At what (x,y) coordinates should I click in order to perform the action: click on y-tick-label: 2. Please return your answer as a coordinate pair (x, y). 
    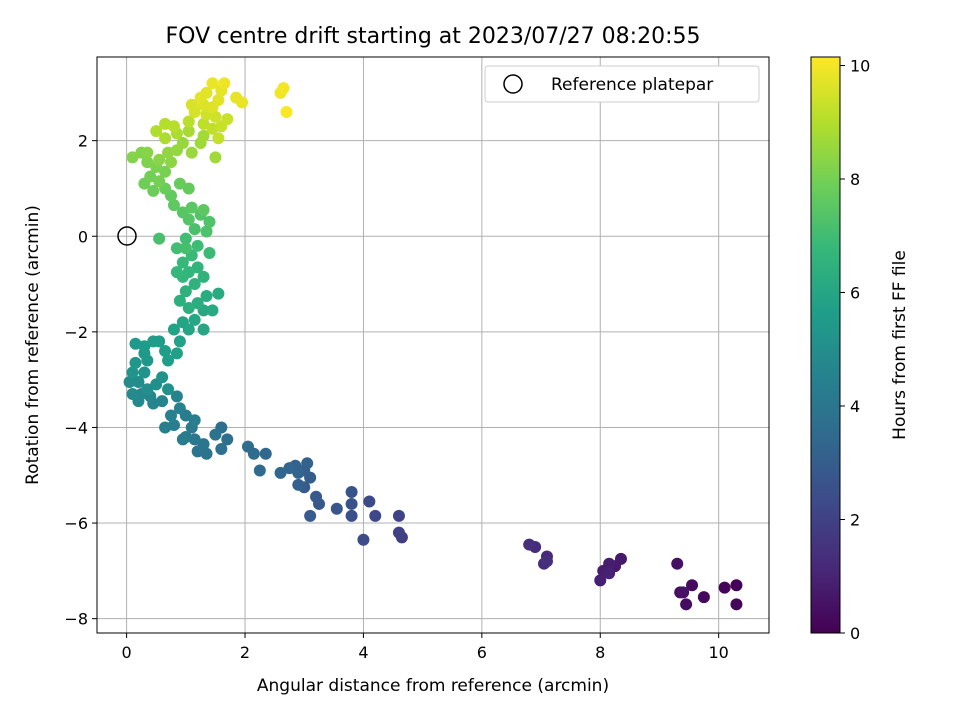
    Looking at the image, I should click on (83, 141).